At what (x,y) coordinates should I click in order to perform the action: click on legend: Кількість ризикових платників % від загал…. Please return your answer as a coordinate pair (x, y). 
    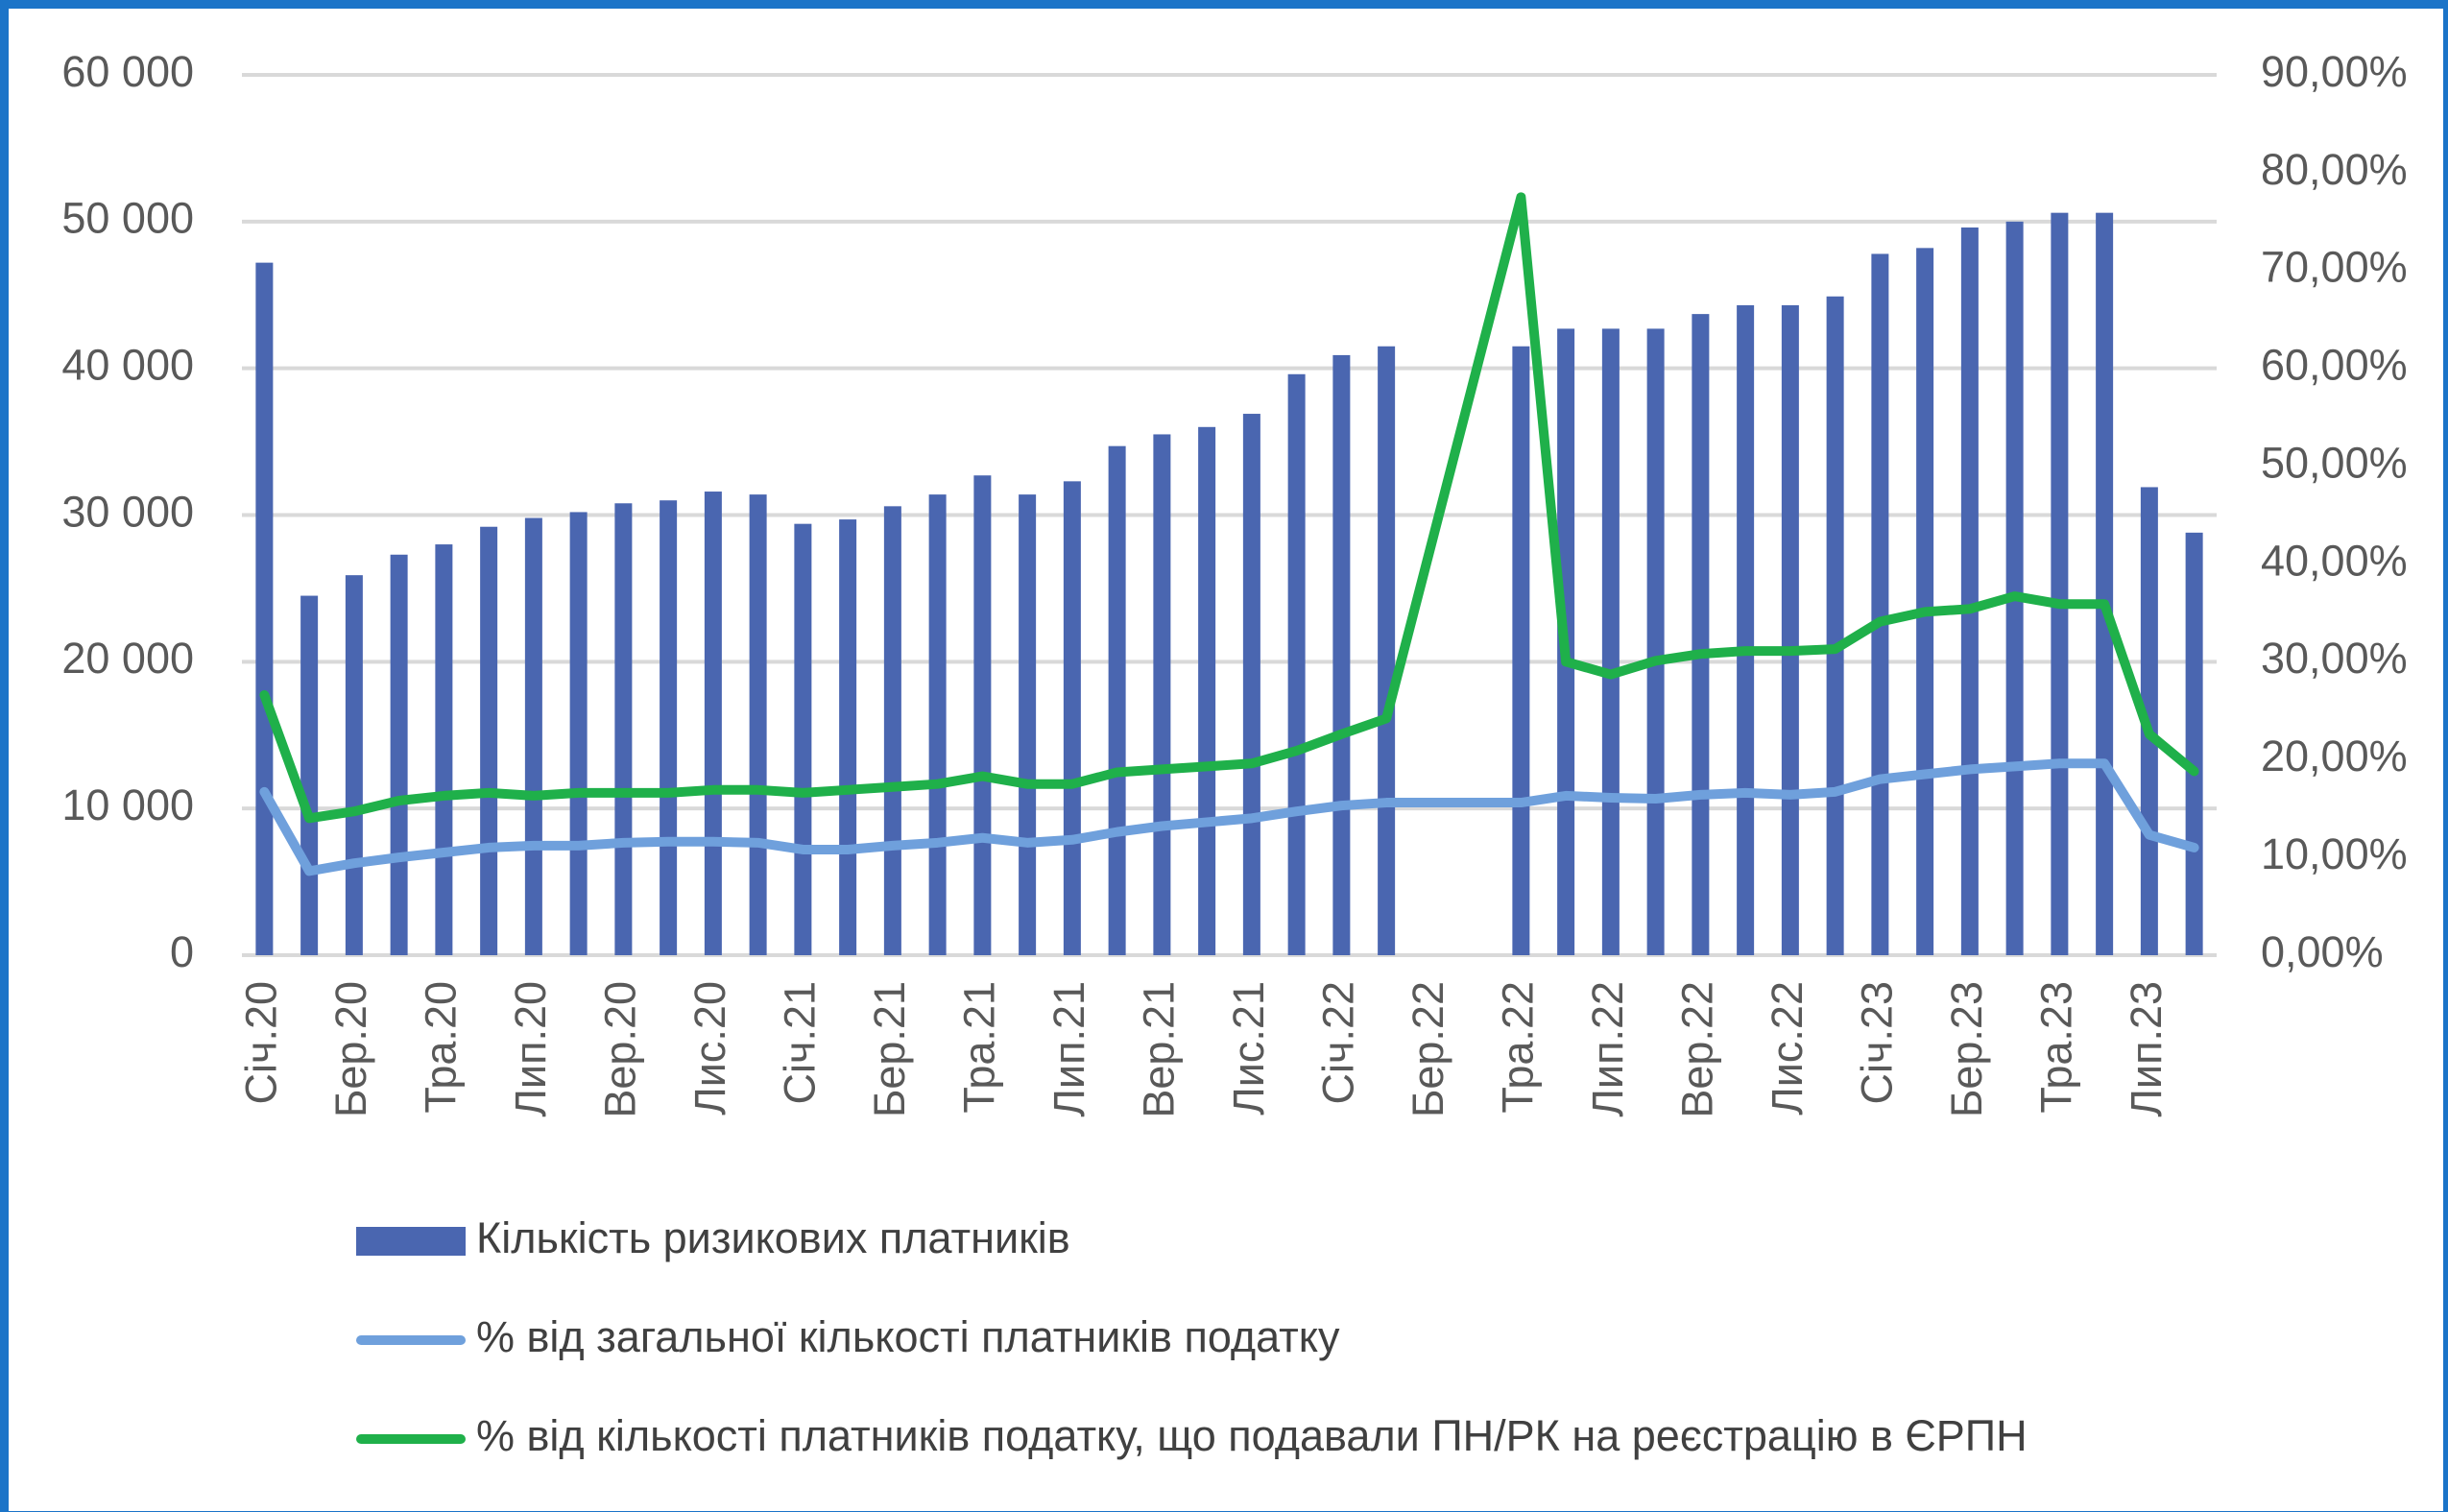
    Looking at the image, I should click on (1192, 1336).